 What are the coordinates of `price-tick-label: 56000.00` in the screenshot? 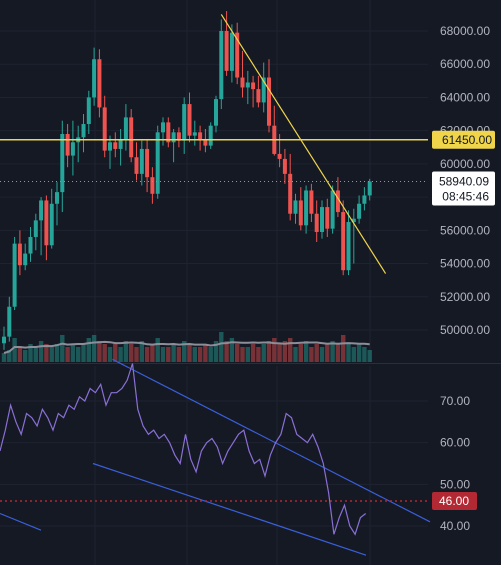 It's located at (465, 230).